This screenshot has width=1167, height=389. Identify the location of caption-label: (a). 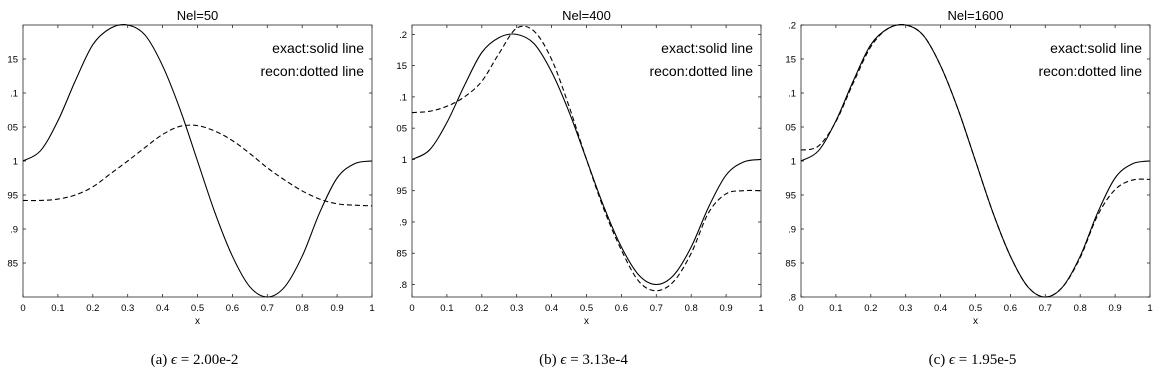
(159, 360).